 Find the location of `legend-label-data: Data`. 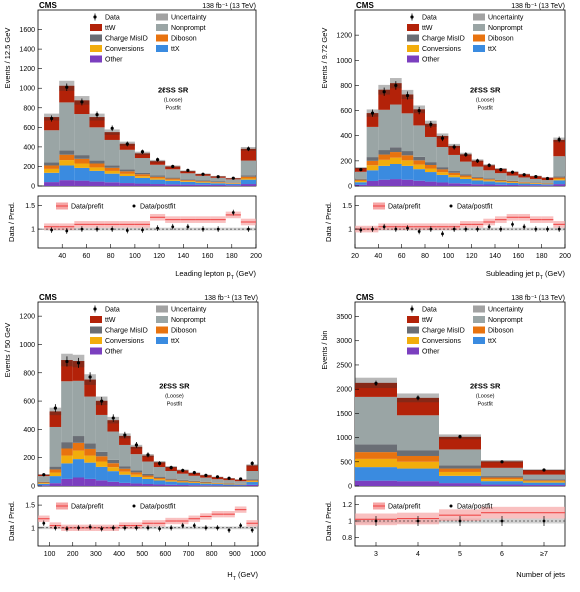

legend-label-data: Data is located at coordinates (112, 310).